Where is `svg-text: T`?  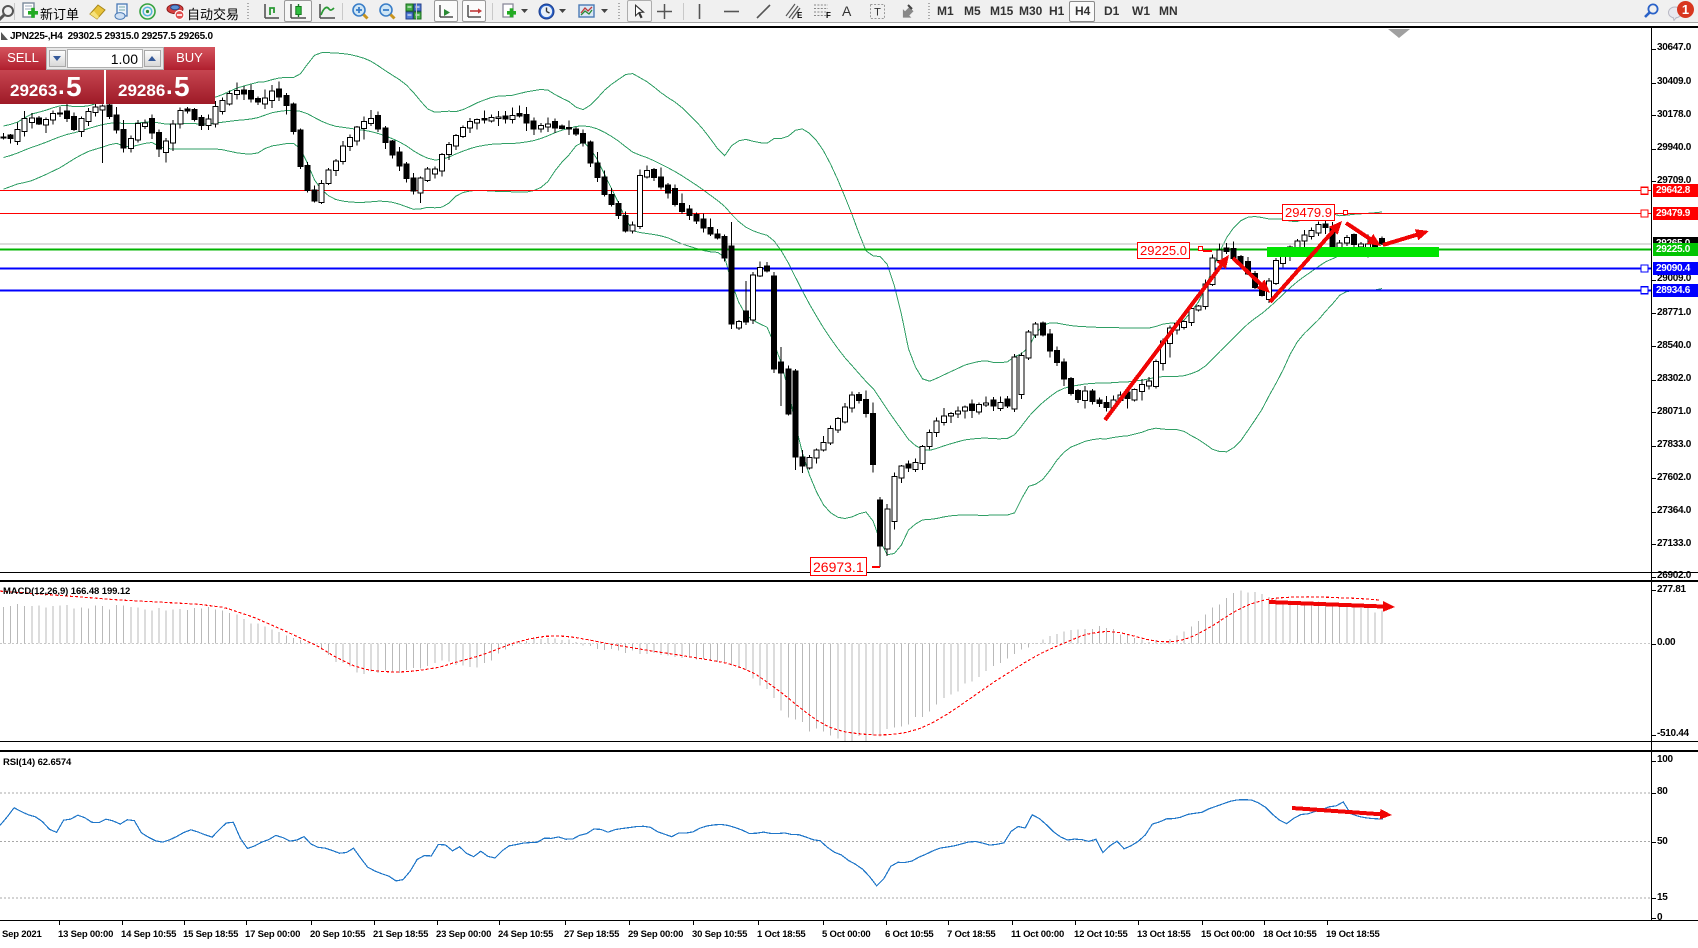
svg-text: T is located at coordinates (877, 13).